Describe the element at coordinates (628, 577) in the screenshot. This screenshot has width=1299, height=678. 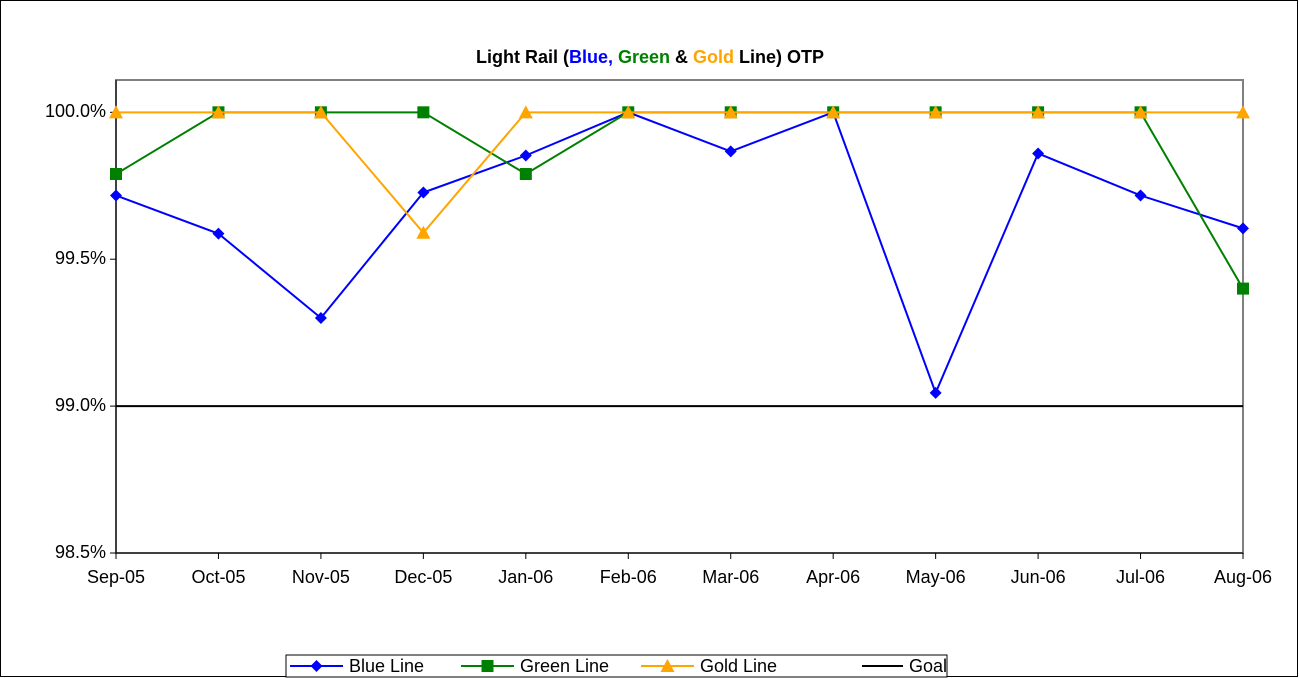
I see `x-tick-label: Feb-06` at that location.